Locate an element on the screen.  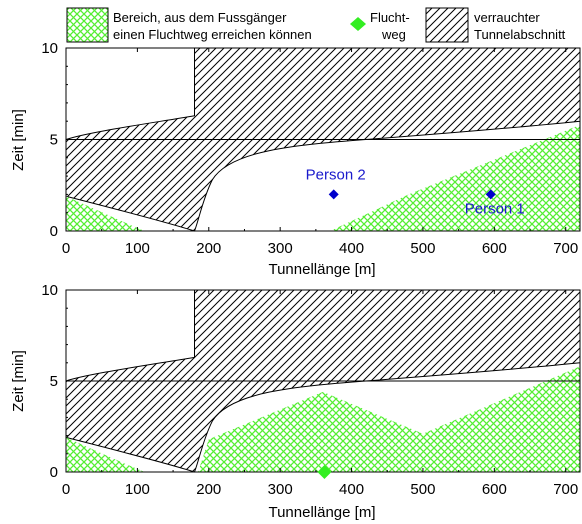
chart-top-ytick-label-10: 10 is located at coordinates (49, 48).